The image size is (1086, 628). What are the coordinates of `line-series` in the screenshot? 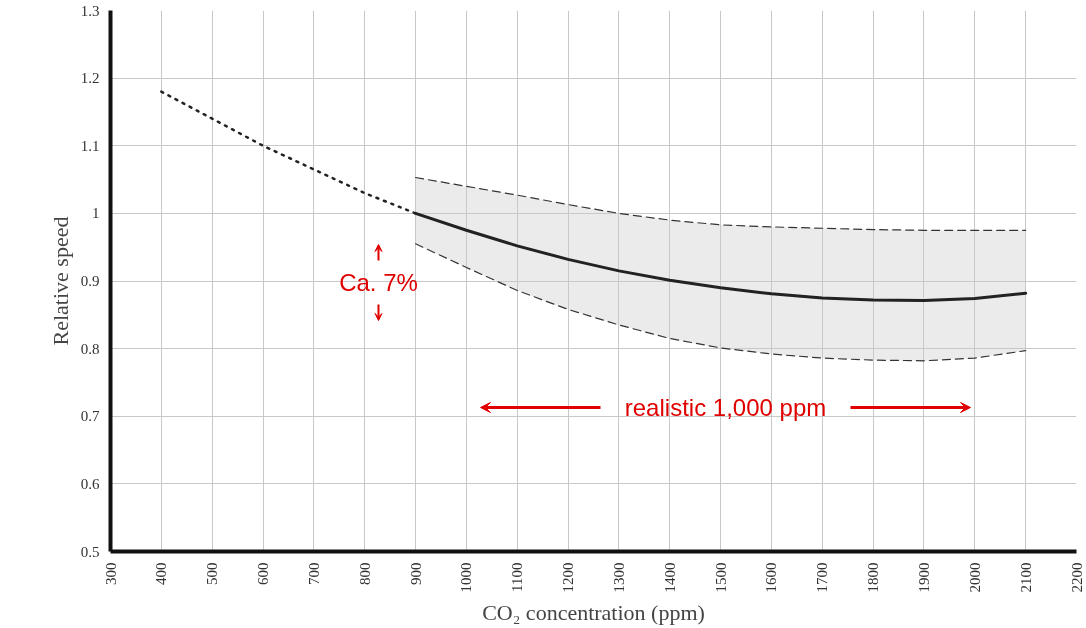 It's located at (720, 203).